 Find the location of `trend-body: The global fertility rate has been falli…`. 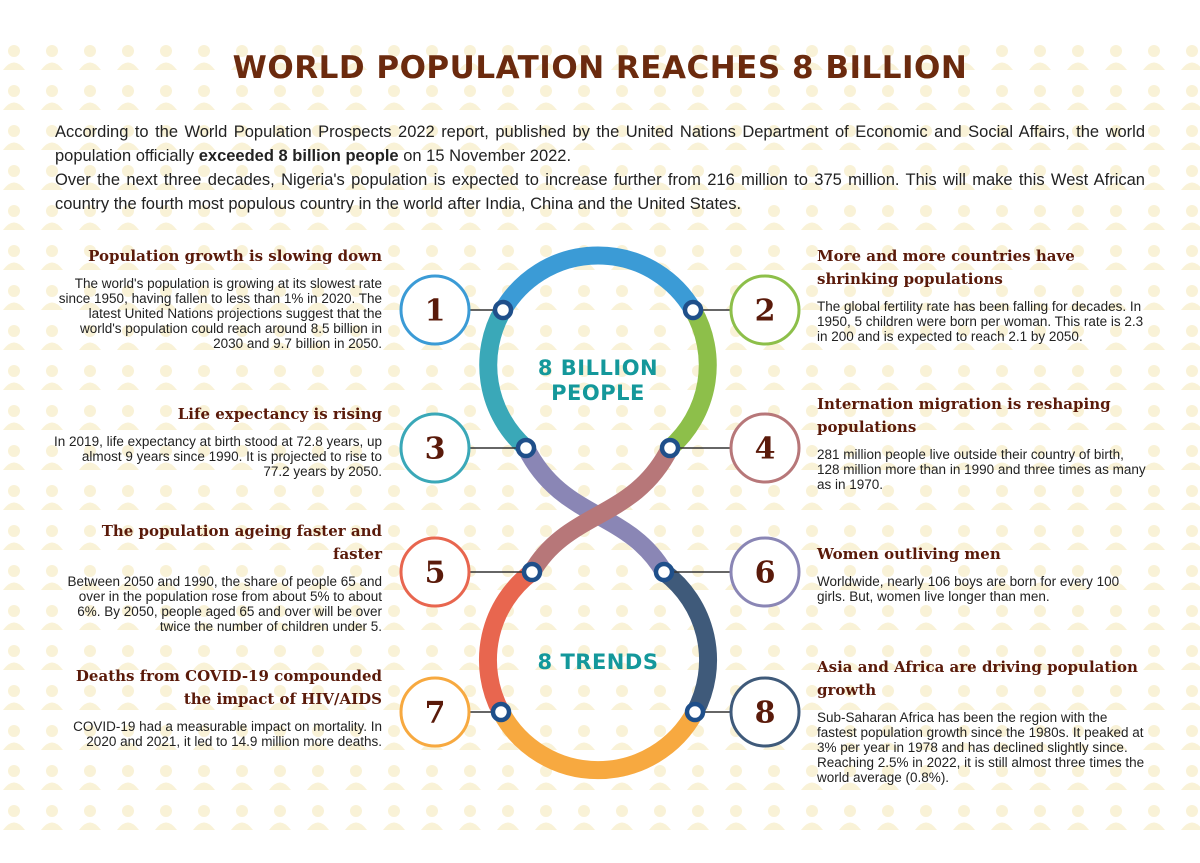

trend-body: The global fertility rate has been falli… is located at coordinates (980, 321).